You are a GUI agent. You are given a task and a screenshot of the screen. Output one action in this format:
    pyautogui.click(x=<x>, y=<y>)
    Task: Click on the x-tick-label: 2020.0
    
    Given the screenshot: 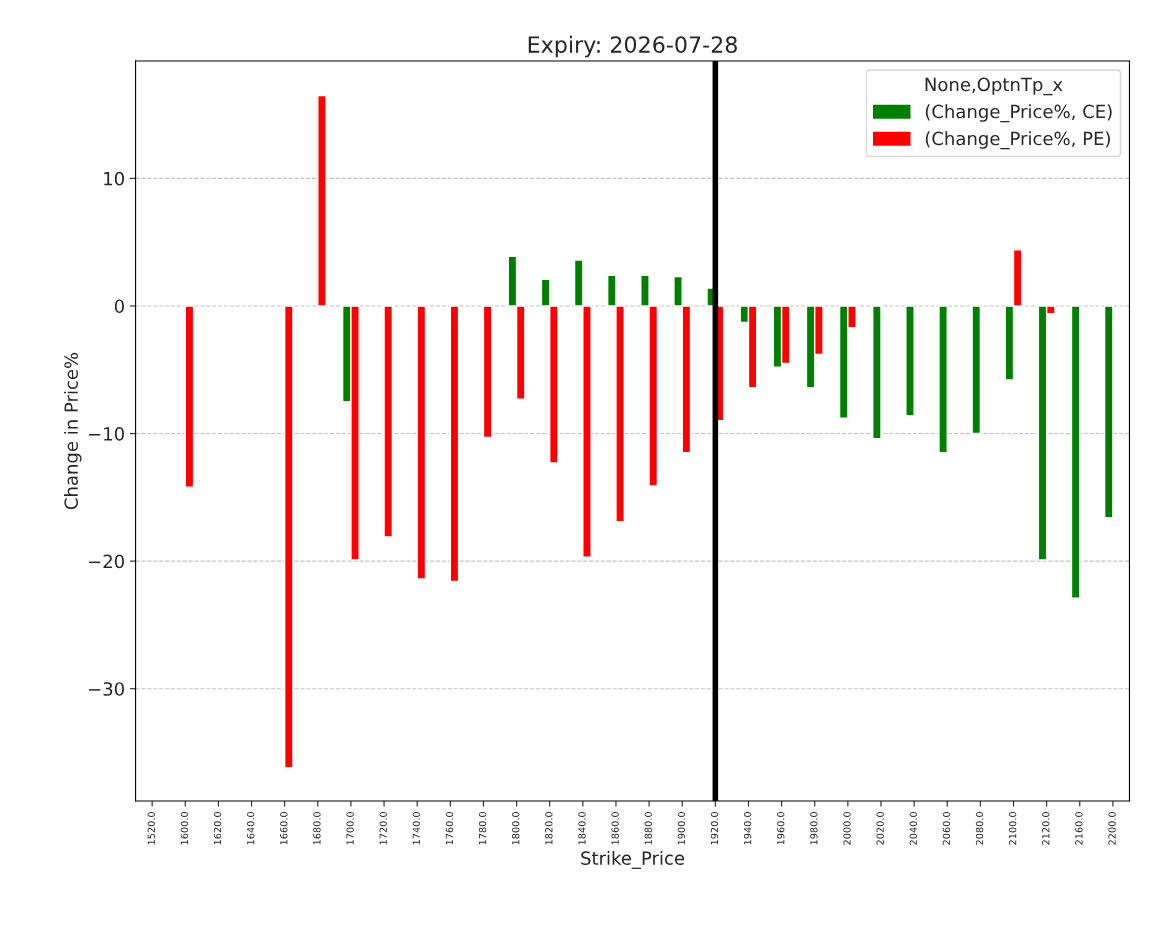 What is the action you would take?
    pyautogui.click(x=880, y=828)
    